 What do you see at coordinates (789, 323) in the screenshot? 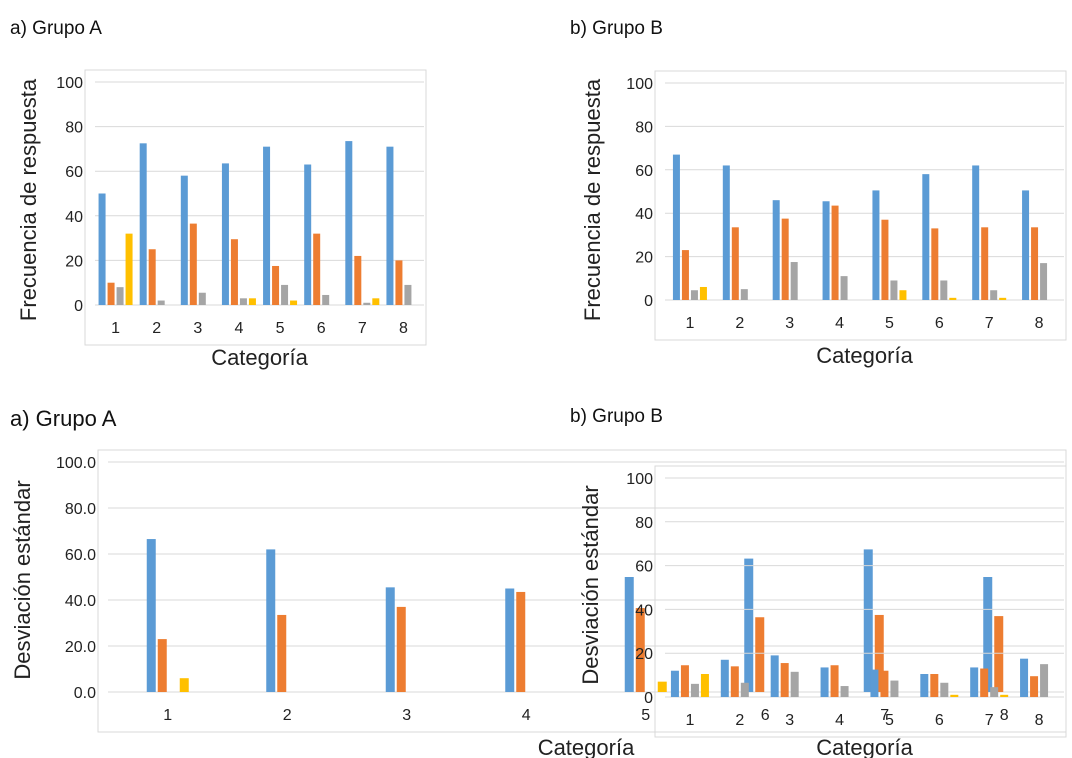
I see `x-tick-label: 3` at bounding box center [789, 323].